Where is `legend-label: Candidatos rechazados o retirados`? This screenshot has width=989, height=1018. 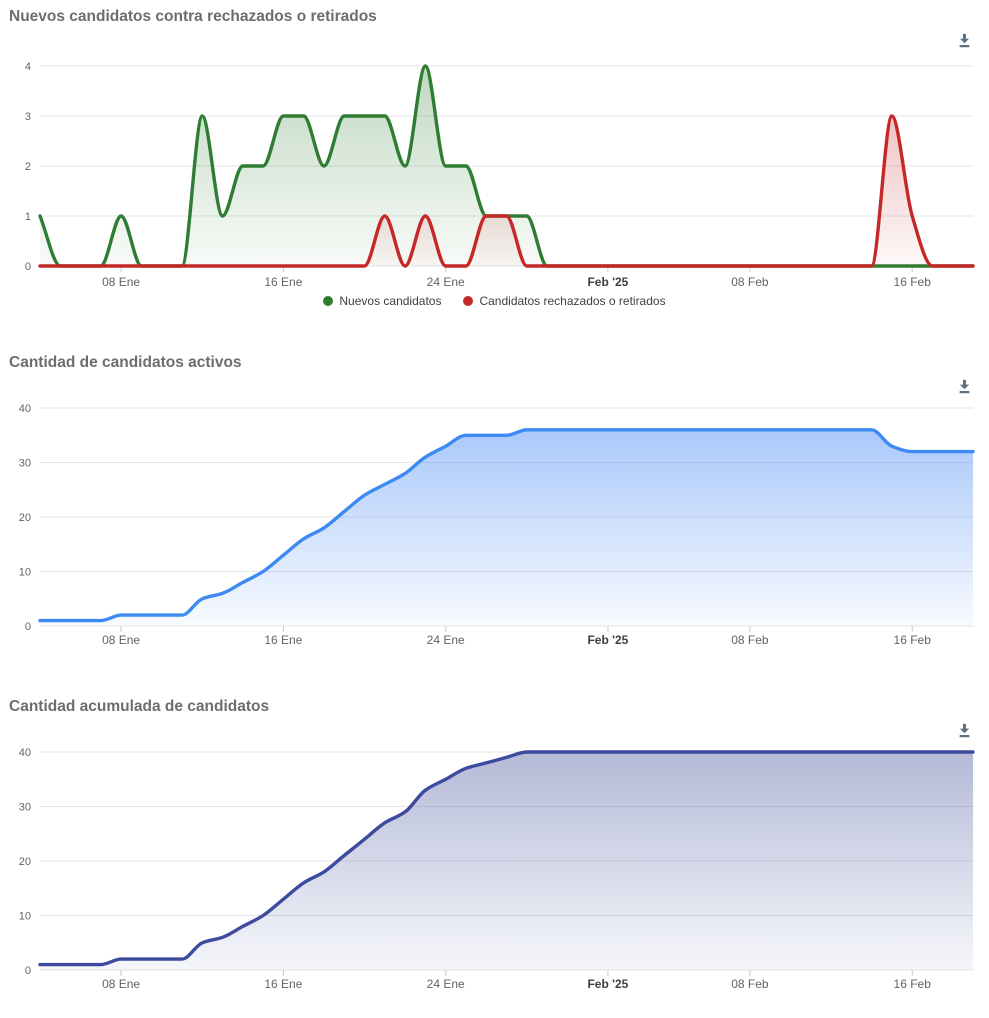 legend-label: Candidatos rechazados o retirados is located at coordinates (572, 301).